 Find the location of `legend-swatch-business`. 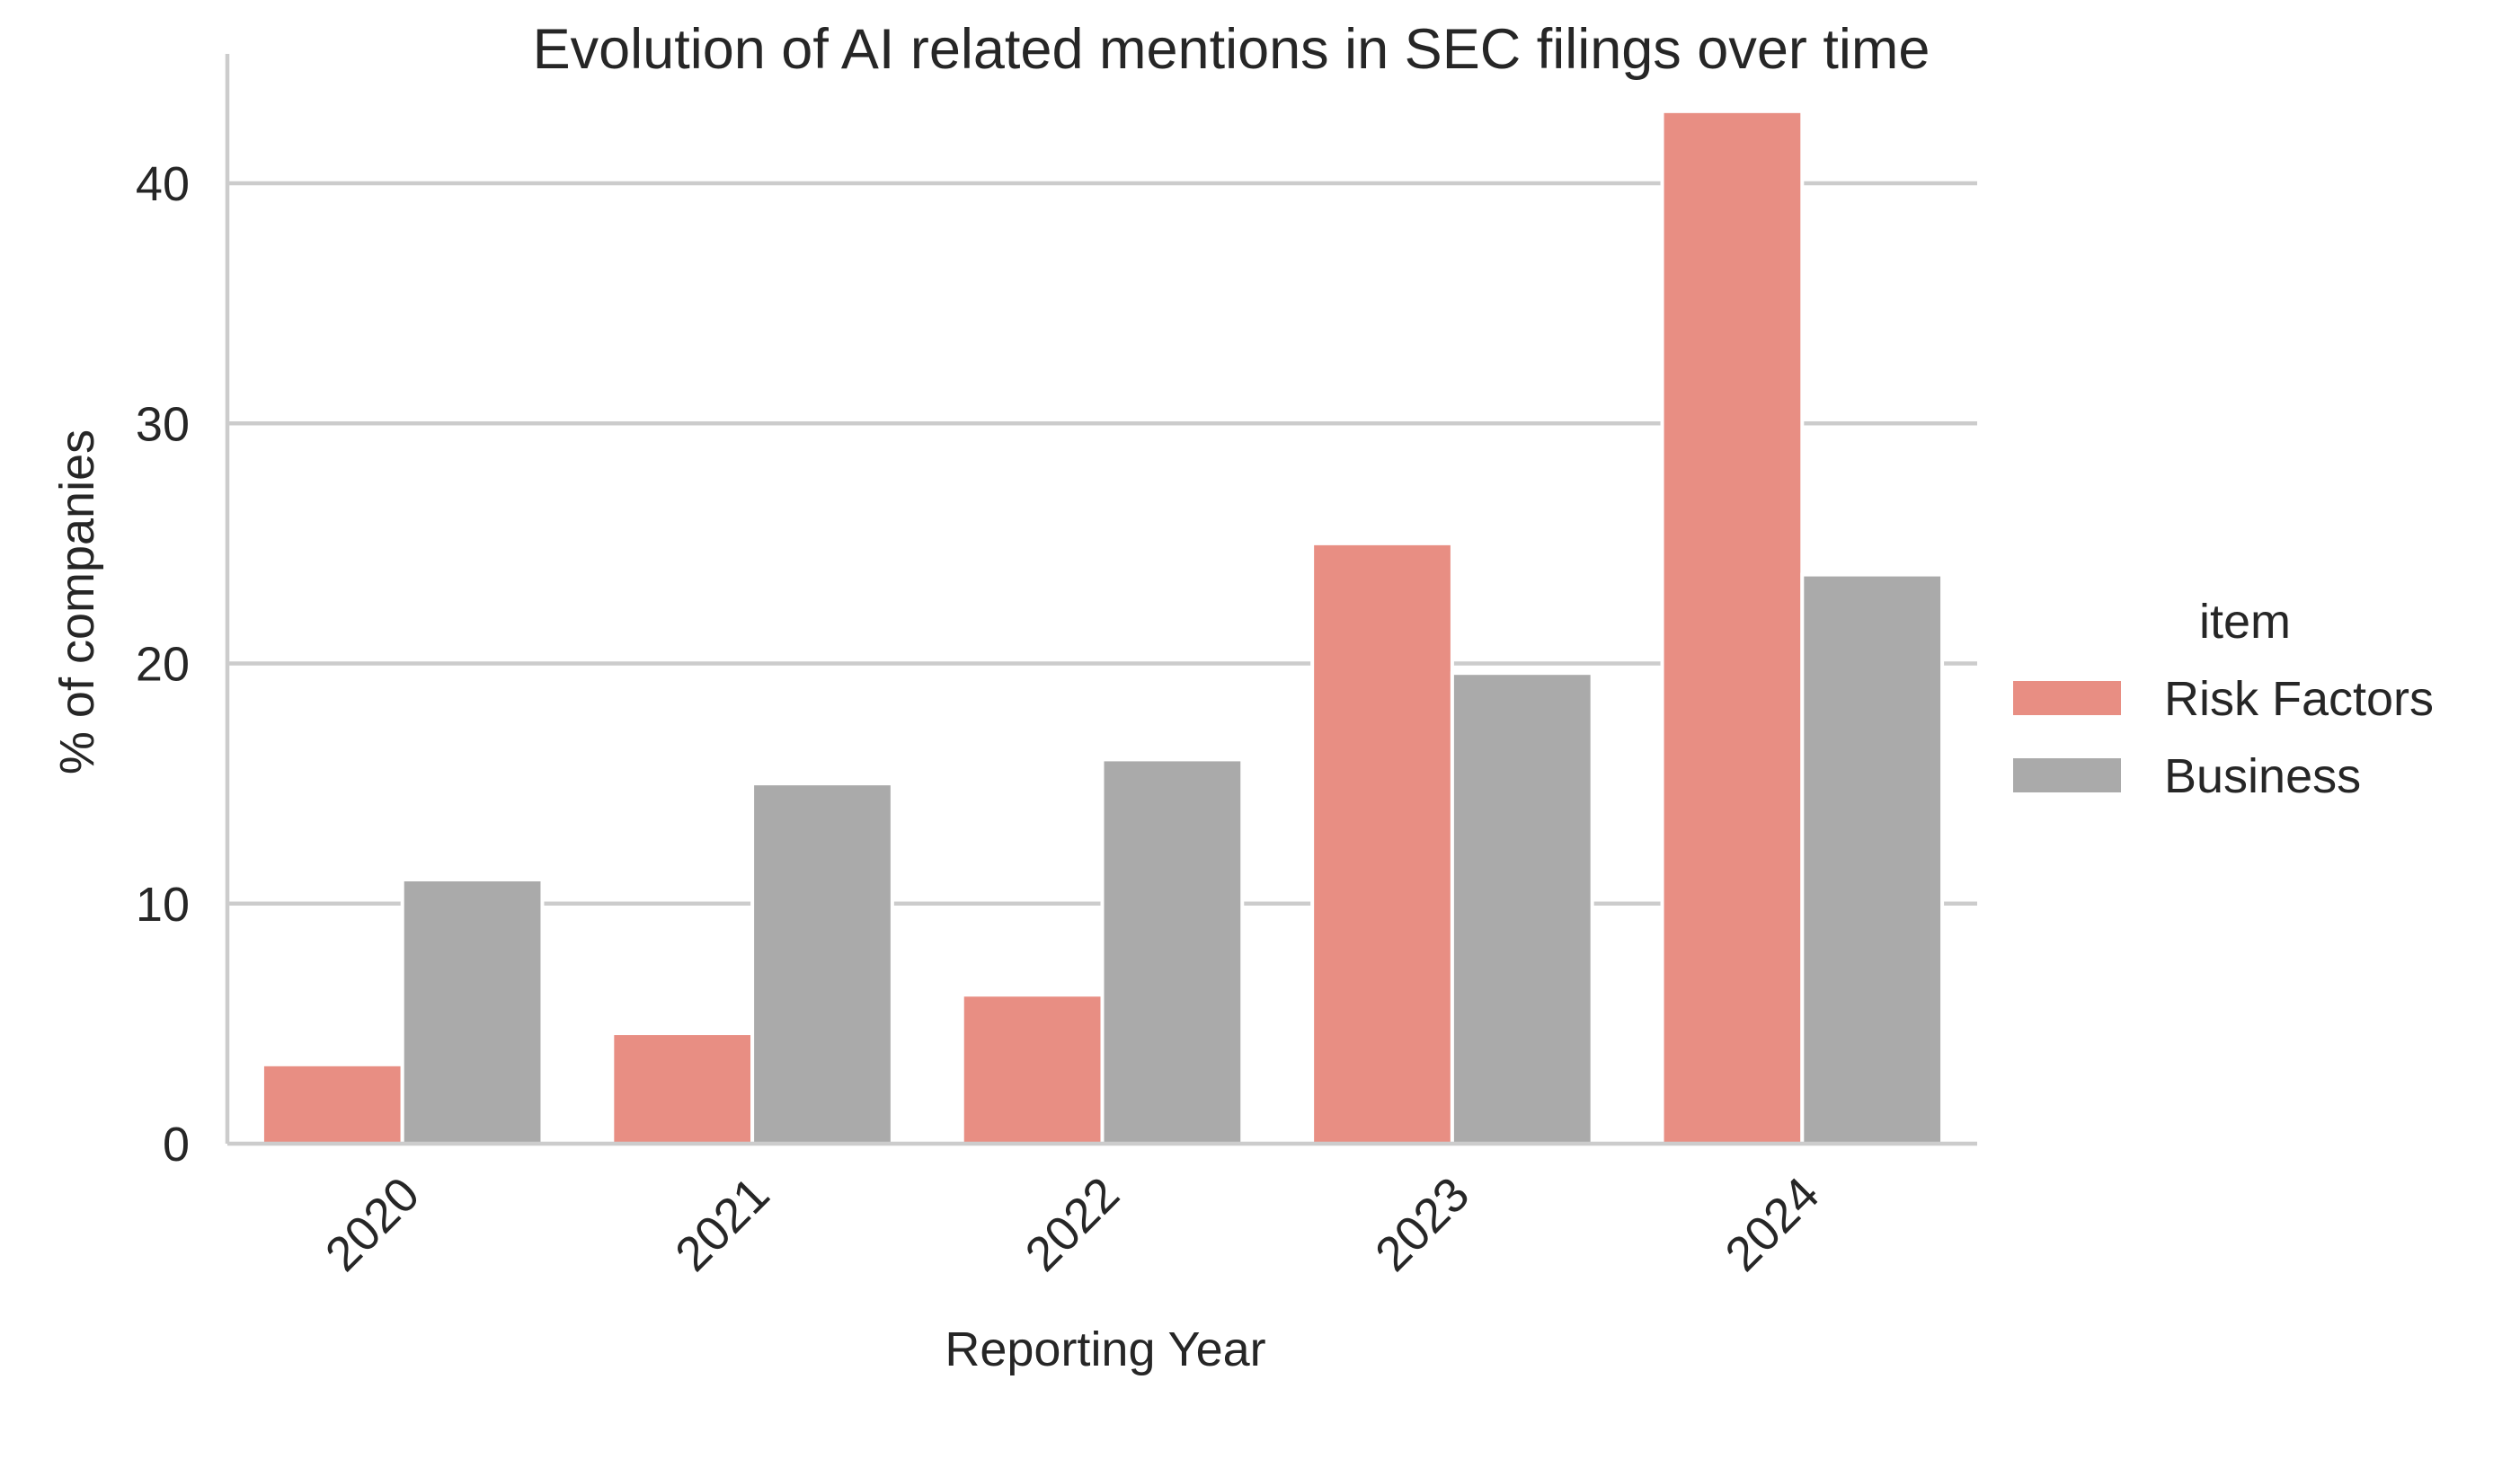

legend-swatch-business is located at coordinates (2067, 775).